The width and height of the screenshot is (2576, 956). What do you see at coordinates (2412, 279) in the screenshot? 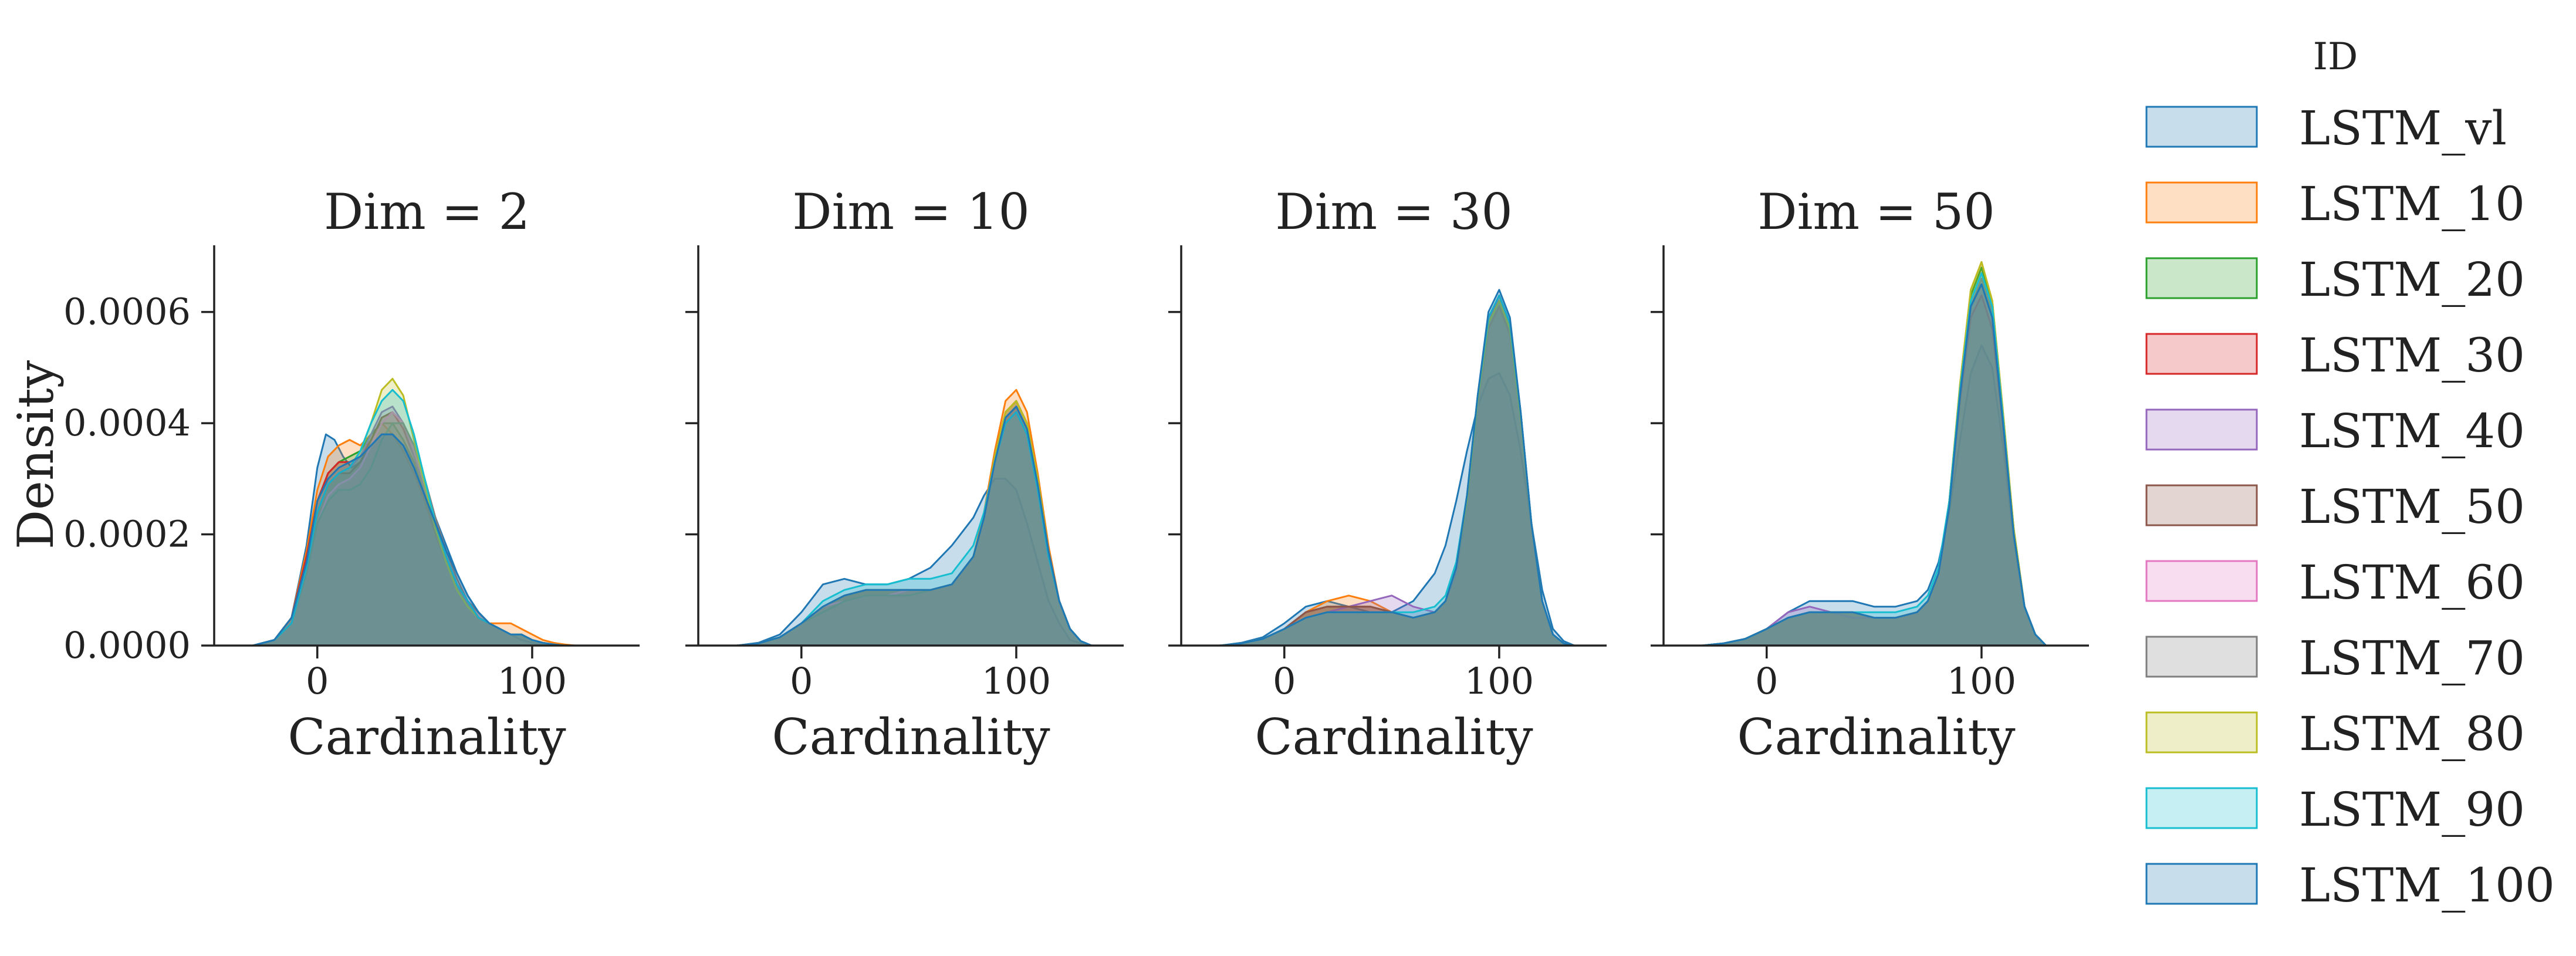
I see `legend-label: LSTM_20` at bounding box center [2412, 279].